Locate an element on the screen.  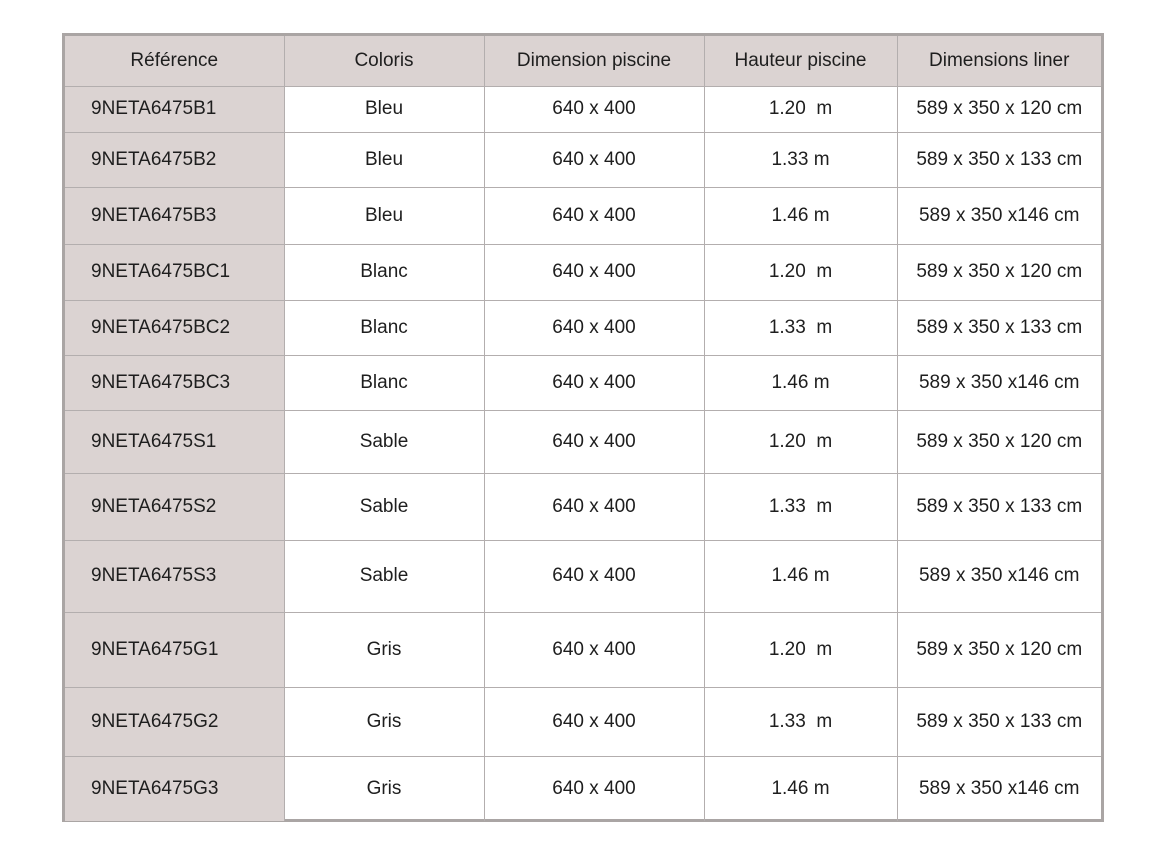
column-header-hauteur-piscine: Hauteur piscine is located at coordinates (800, 61).